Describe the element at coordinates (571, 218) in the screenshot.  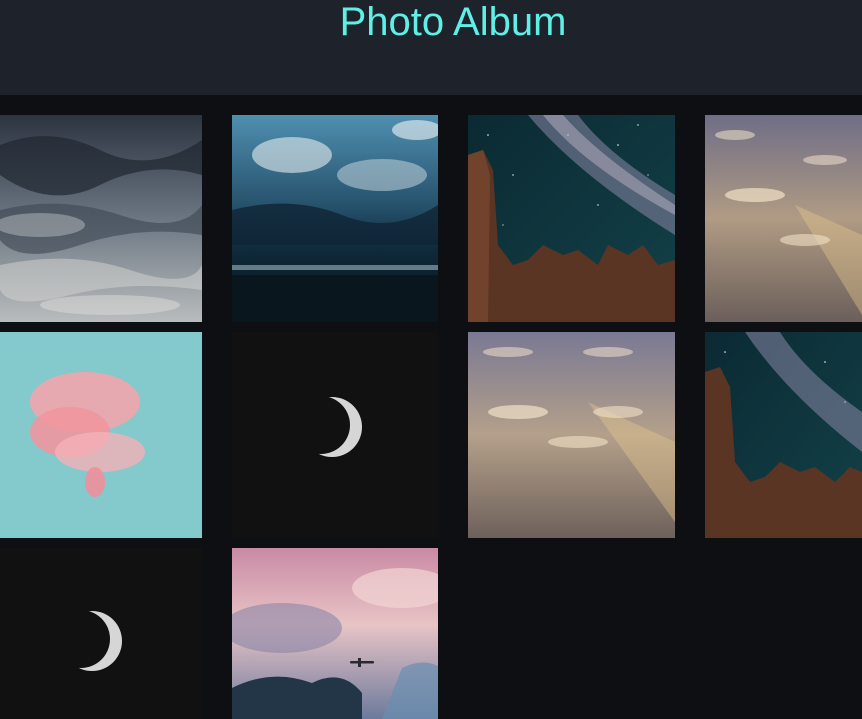
I see `photo-milky-way-rock` at that location.